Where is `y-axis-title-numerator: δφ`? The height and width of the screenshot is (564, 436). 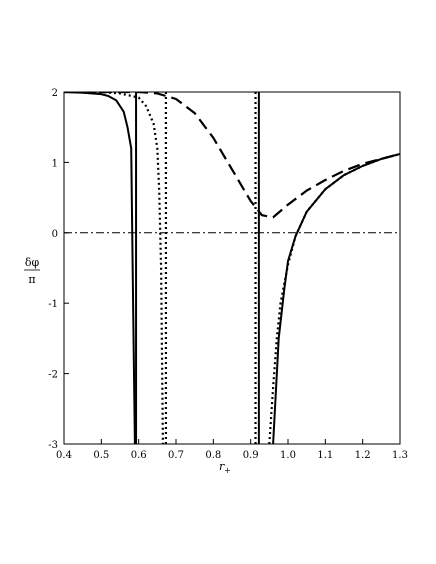
y-axis-title-numerator: δφ is located at coordinates (32, 262).